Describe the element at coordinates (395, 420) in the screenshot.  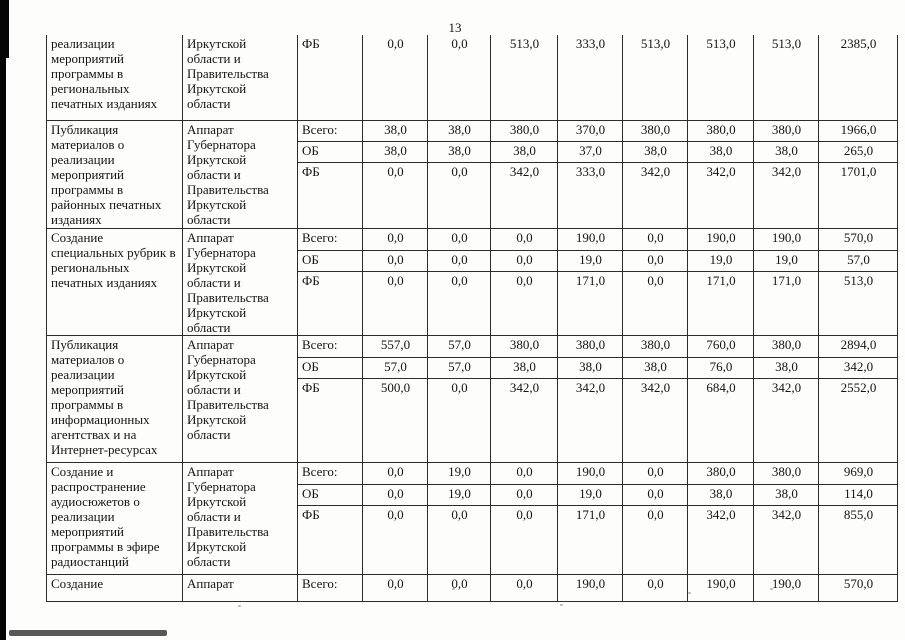
I see `value-cell: 500,0` at that location.